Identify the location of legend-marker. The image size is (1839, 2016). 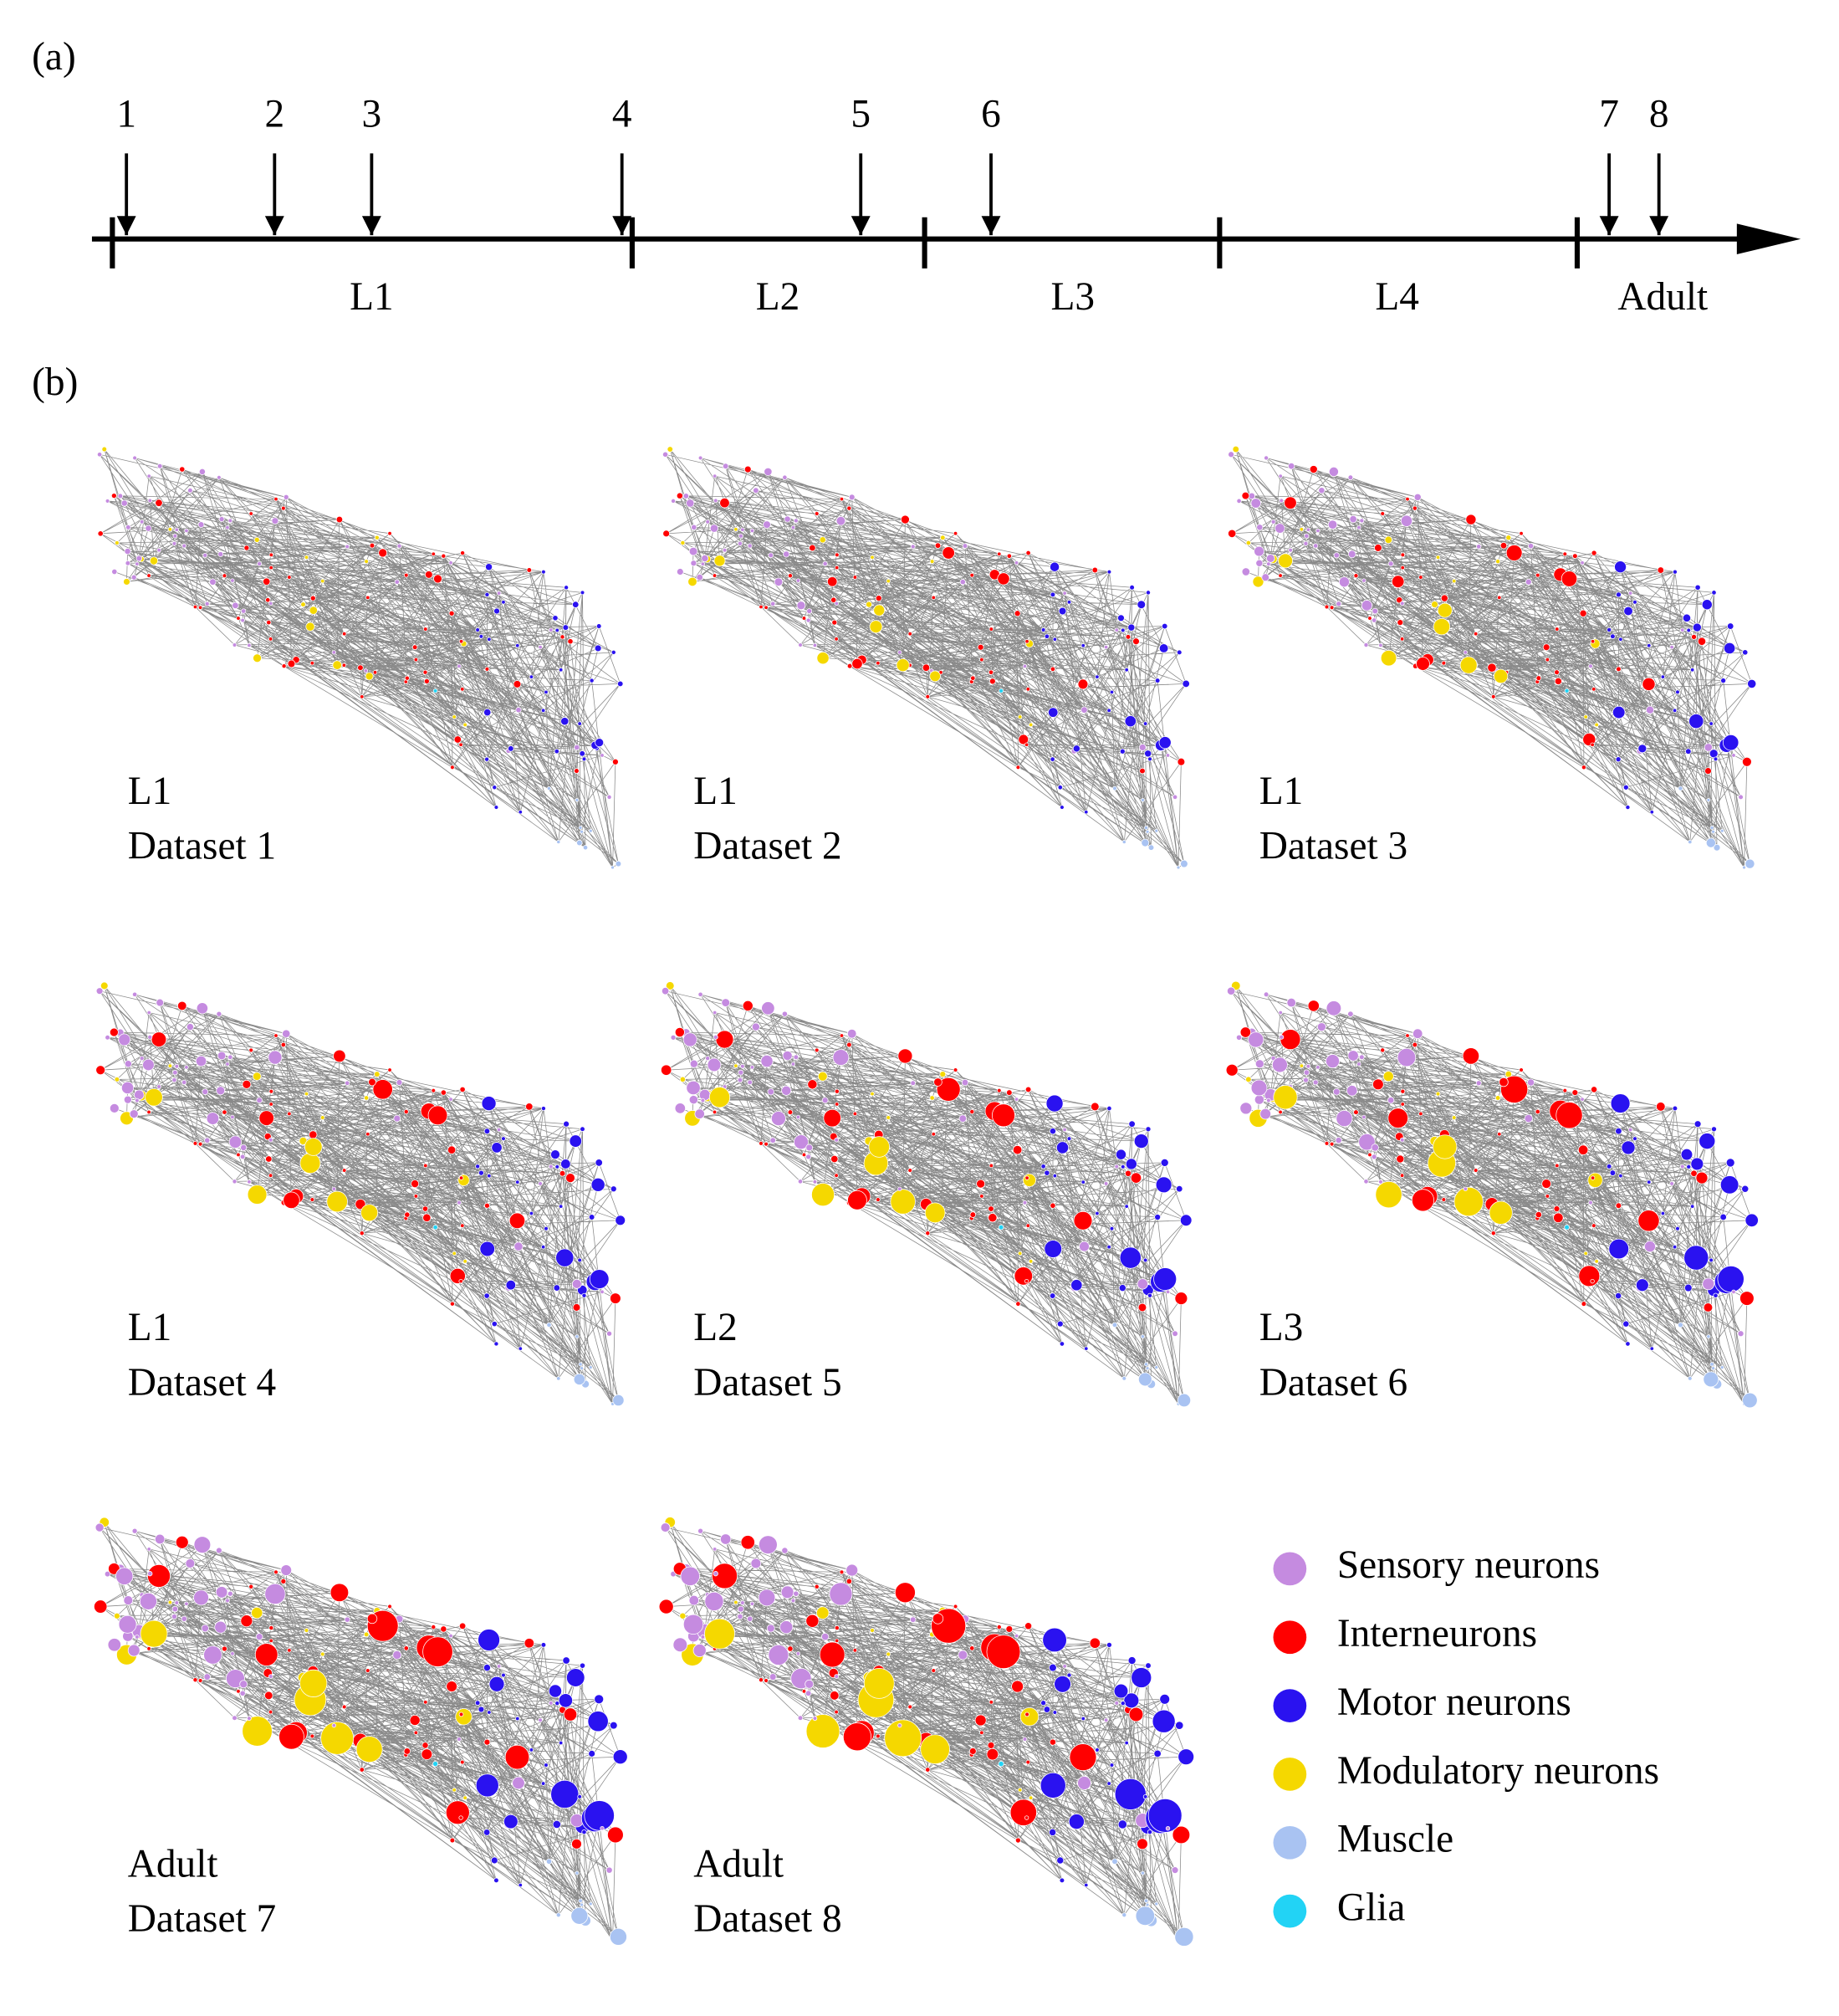
(1290, 1705).